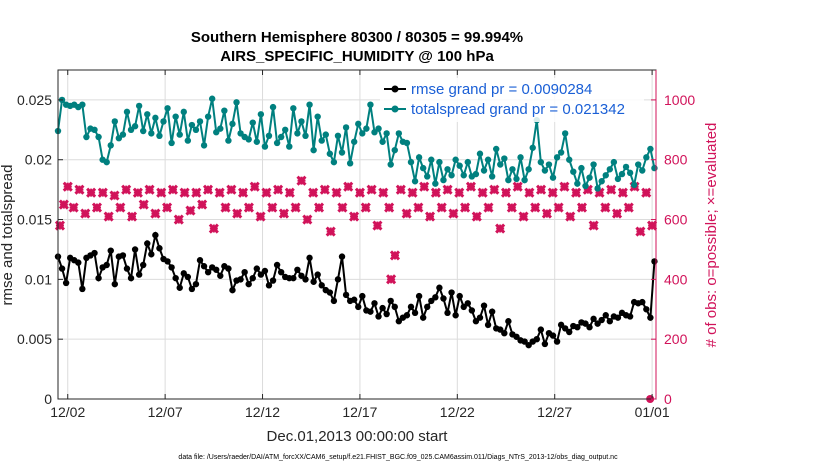 This screenshot has width=830, height=470. What do you see at coordinates (679, 100) in the screenshot?
I see `y-right-tick-label: 1000` at bounding box center [679, 100].